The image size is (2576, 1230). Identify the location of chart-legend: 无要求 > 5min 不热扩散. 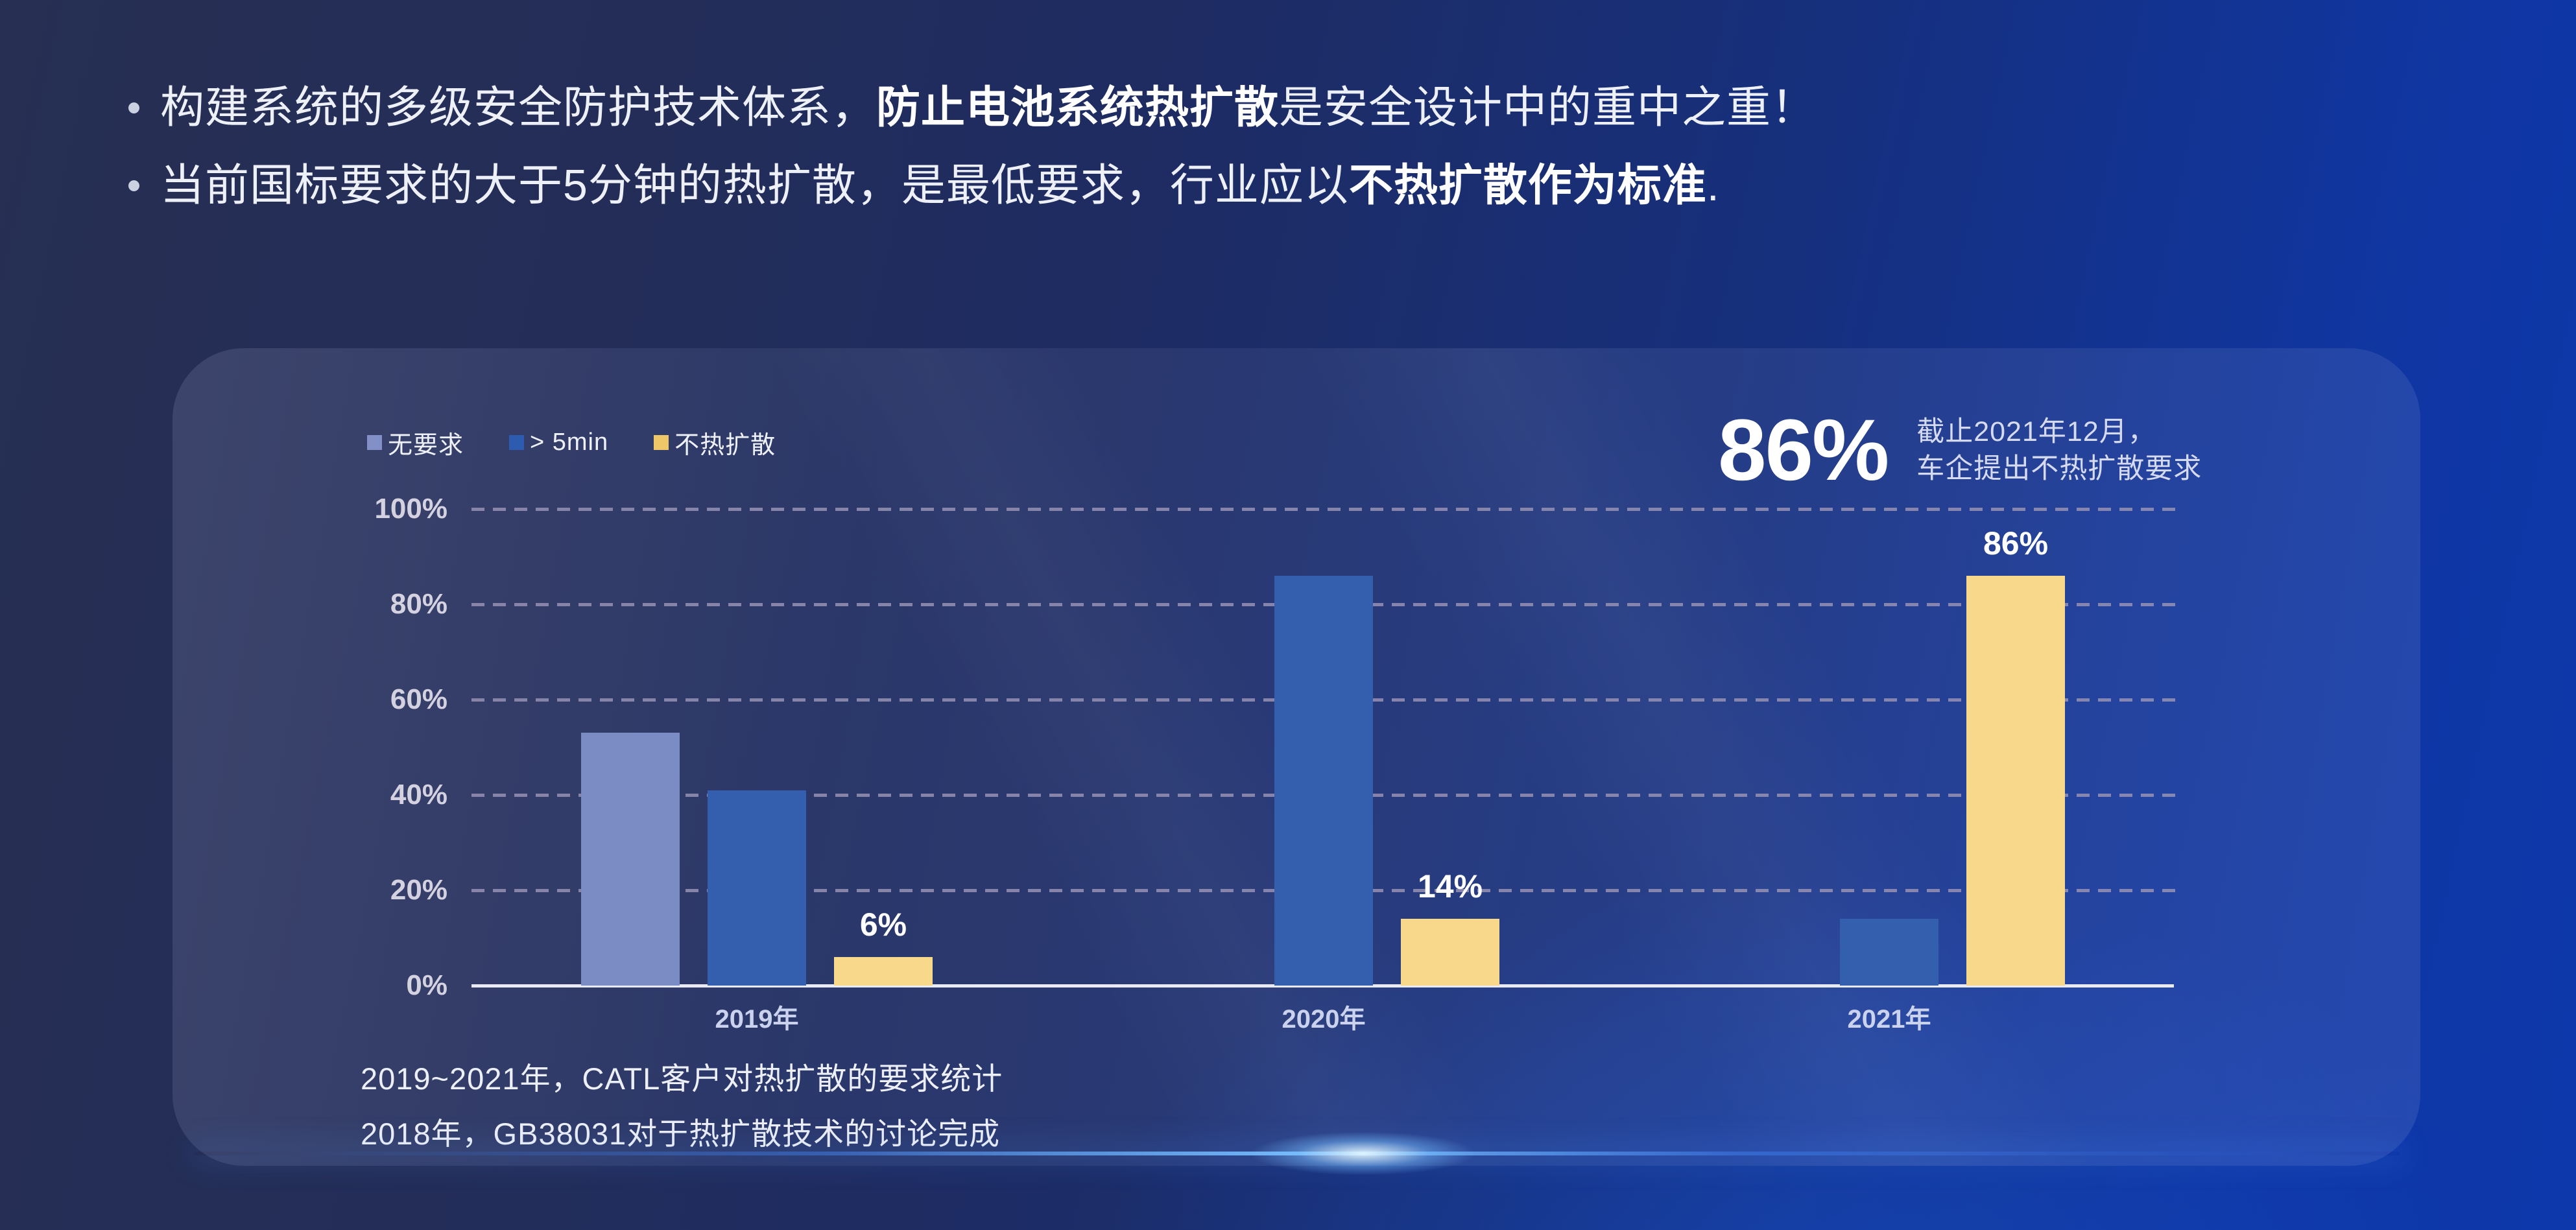
(571, 442).